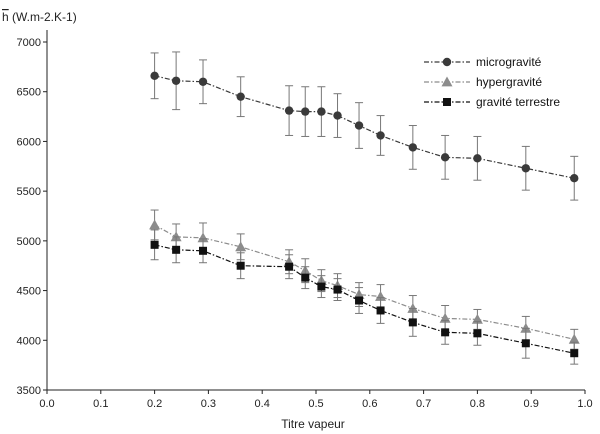 This screenshot has width=600, height=434. Describe the element at coordinates (100, 404) in the screenshot. I see `x-tick-label: 0.1` at that location.